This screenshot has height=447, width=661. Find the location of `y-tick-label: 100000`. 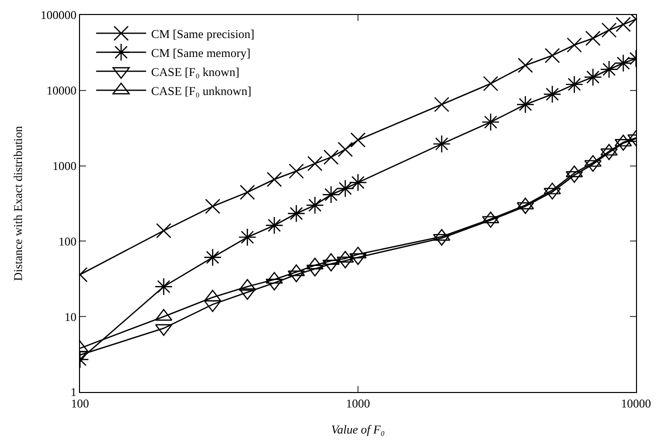

y-tick-label: 100000 is located at coordinates (58, 15).